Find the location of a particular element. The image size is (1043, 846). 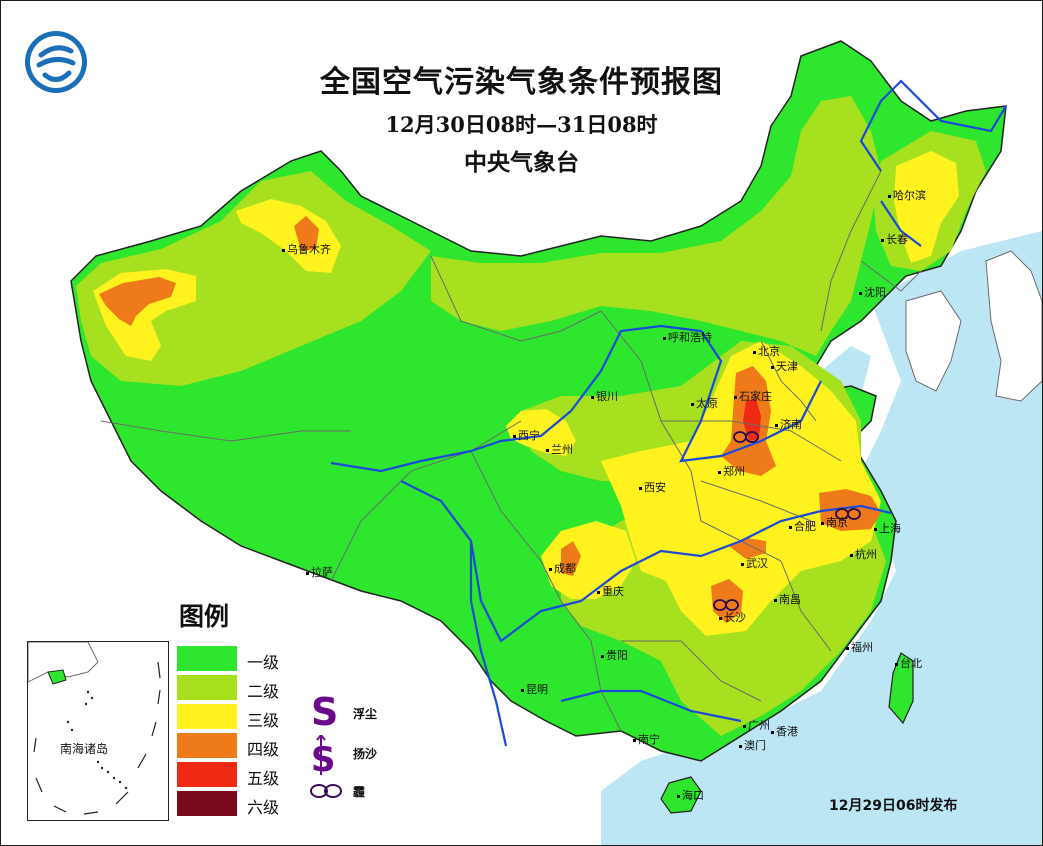

city-label: 南京 is located at coordinates (834, 522).